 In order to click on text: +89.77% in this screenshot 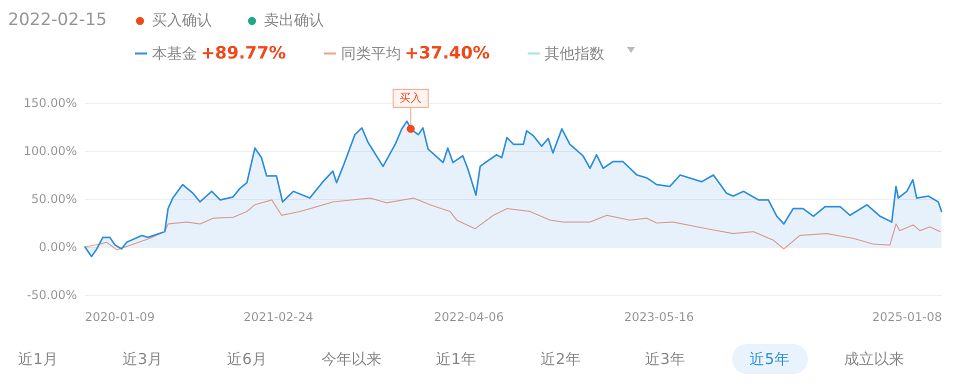, I will do `click(243, 54)`.